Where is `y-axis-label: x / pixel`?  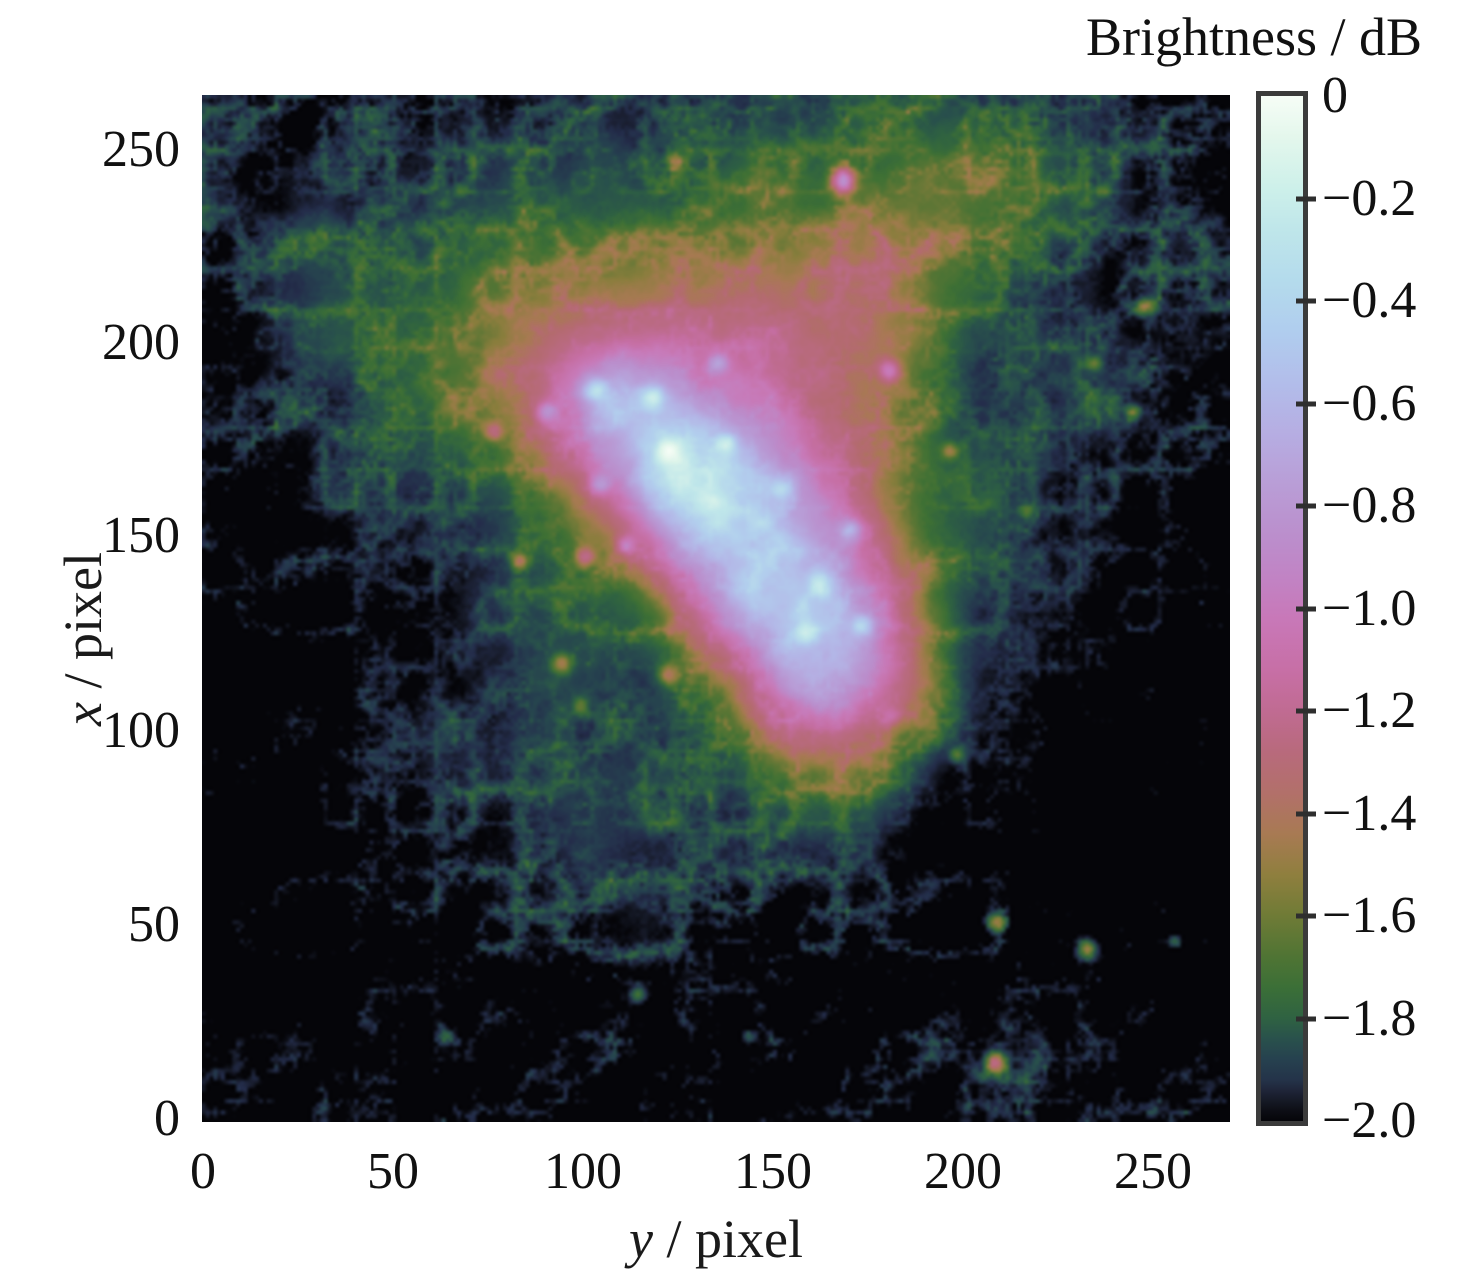 y-axis-label: x / pixel is located at coordinates (83, 639).